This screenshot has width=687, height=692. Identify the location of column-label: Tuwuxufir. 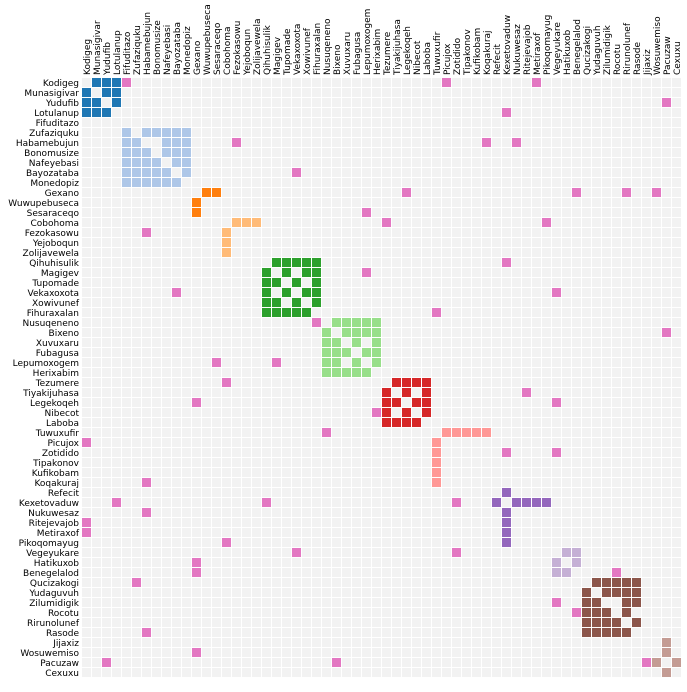
(438, 53).